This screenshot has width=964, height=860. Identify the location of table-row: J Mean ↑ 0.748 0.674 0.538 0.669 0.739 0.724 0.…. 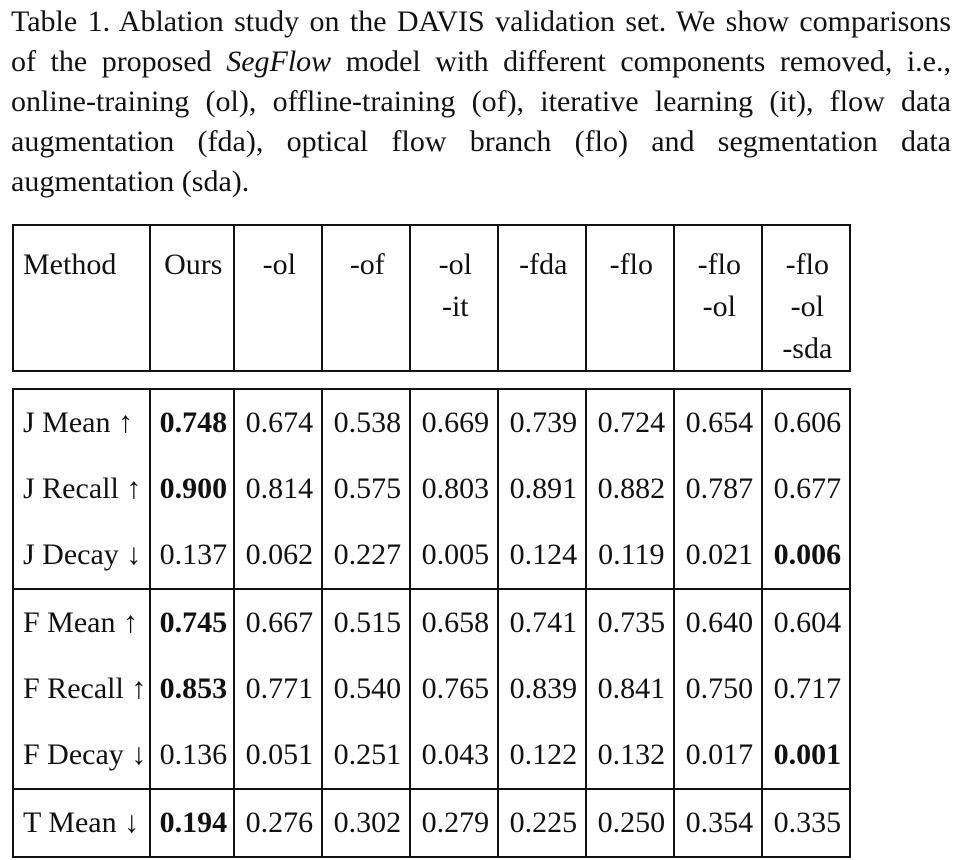
(431, 422).